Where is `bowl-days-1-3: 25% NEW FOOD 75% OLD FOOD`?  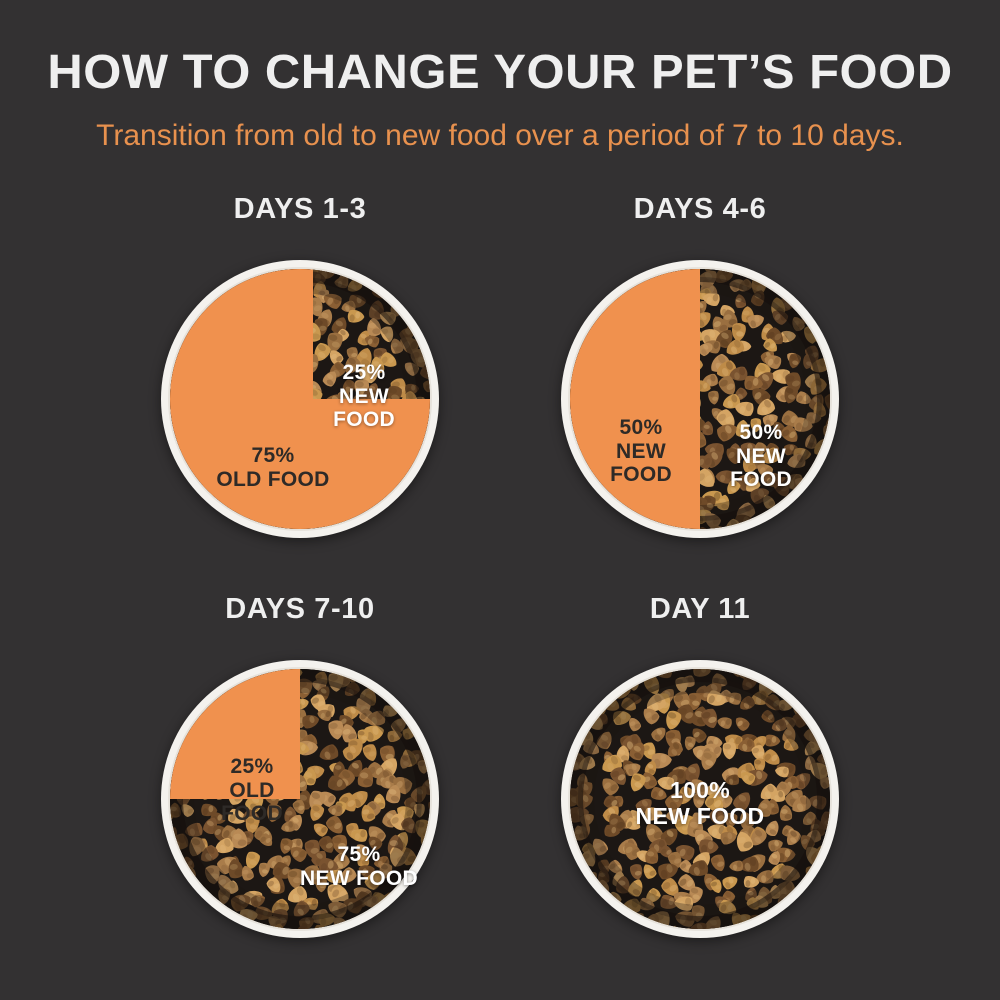
bowl-days-1-3: 25% NEW FOOD 75% OLD FOOD is located at coordinates (300, 399).